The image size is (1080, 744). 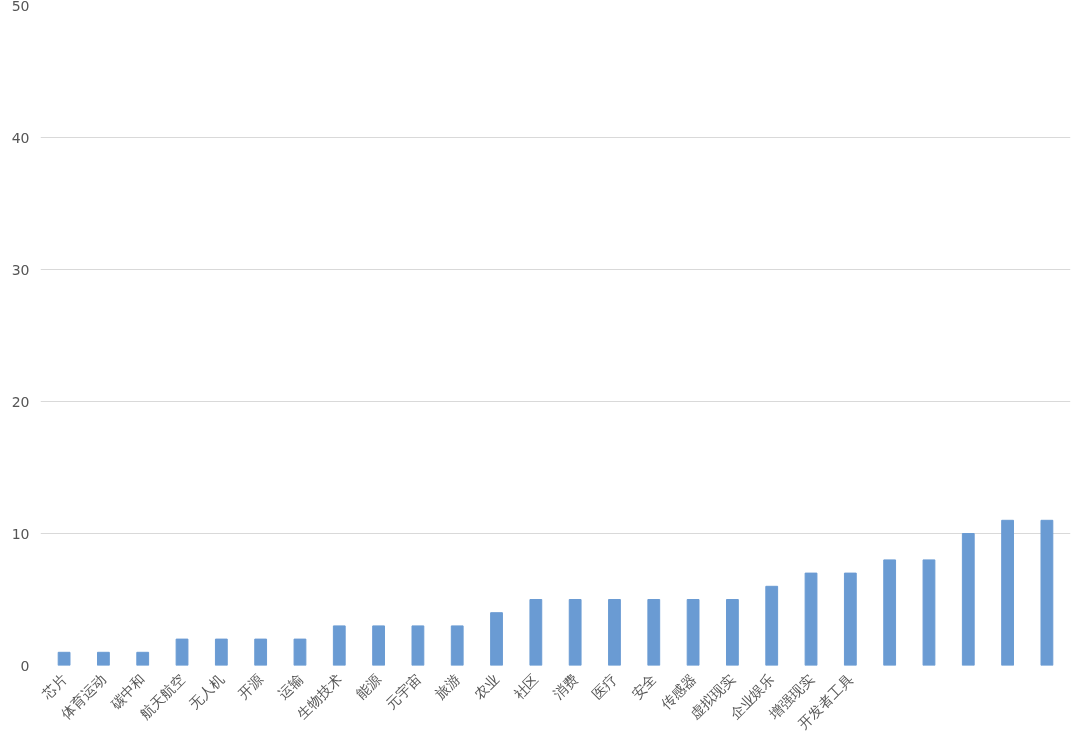 I want to click on x-tick-label: 农业, so click(x=487, y=686).